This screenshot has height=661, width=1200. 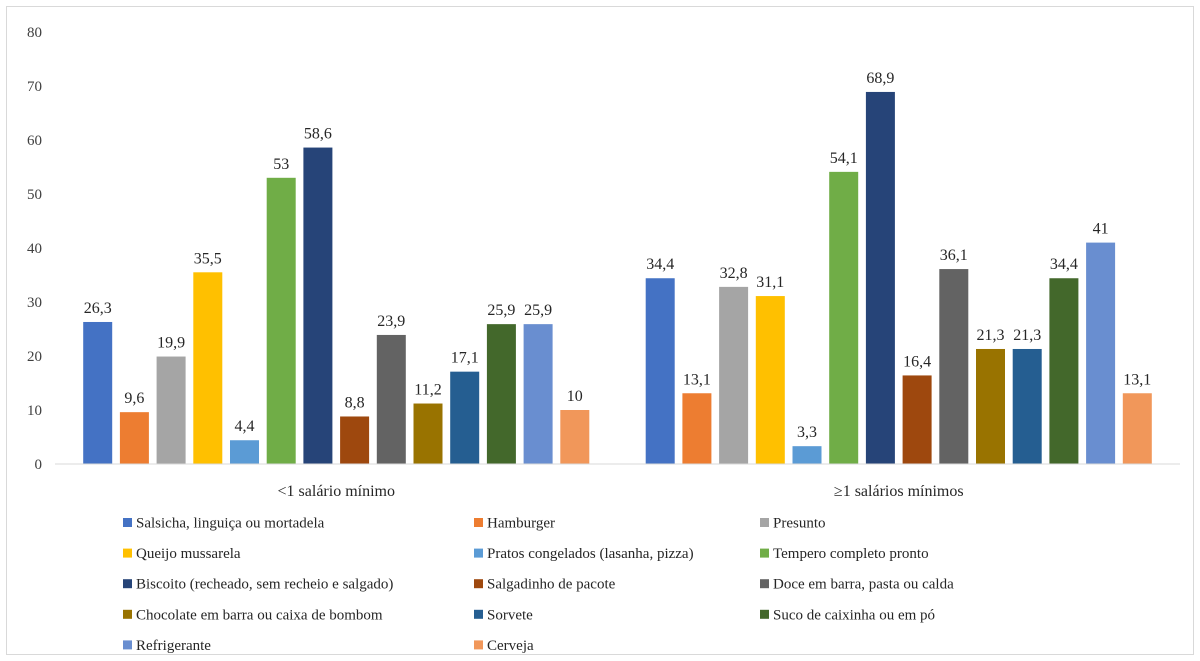 I want to click on y-tick-label: 20, so click(x=34, y=357).